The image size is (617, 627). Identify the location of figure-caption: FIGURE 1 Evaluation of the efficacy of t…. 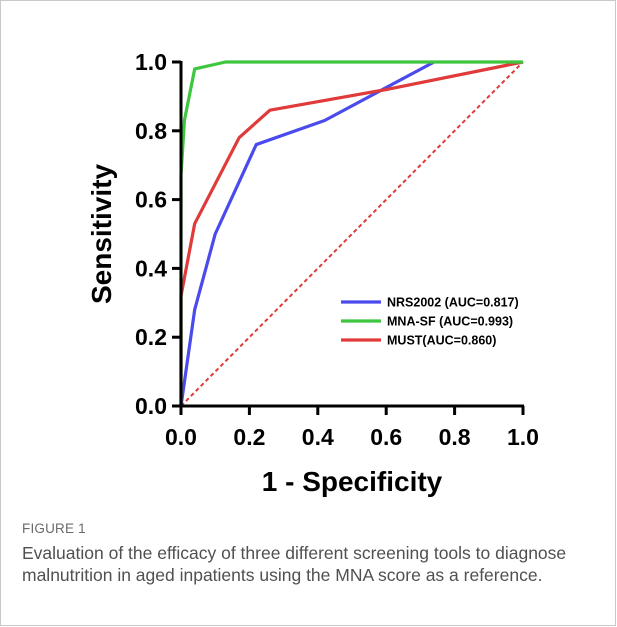
(312, 553).